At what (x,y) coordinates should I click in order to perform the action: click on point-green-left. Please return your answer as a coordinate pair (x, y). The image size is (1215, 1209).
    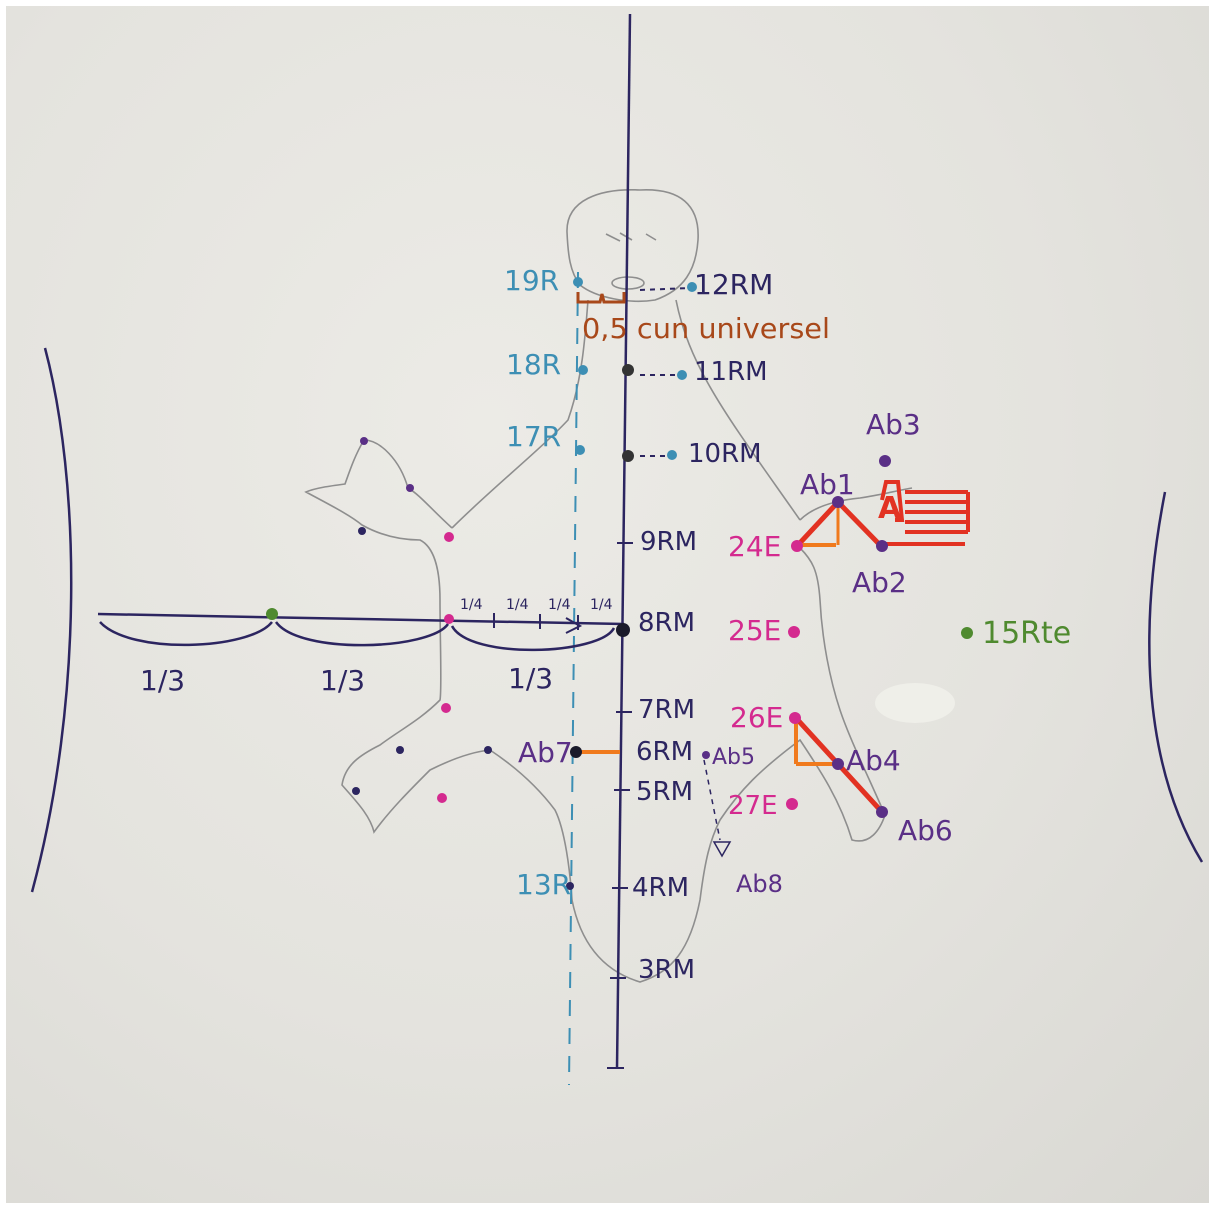
    Looking at the image, I should click on (272, 614).